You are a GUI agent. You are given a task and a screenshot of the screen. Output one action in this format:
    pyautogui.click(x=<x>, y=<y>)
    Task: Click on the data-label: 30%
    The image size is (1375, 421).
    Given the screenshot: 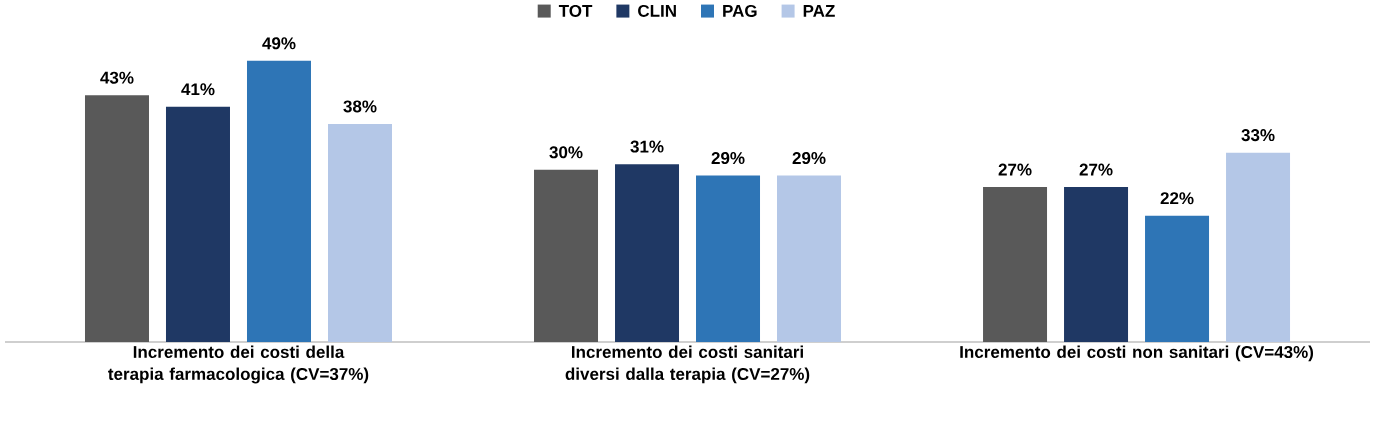 What is the action you would take?
    pyautogui.click(x=566, y=152)
    